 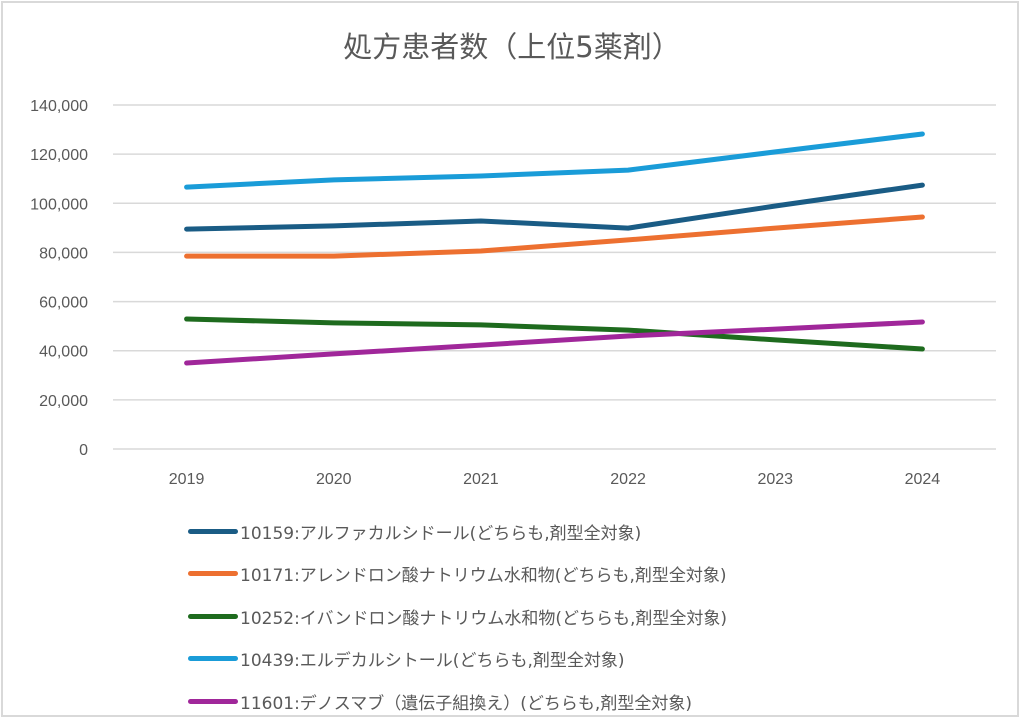 What do you see at coordinates (63, 401) in the screenshot?
I see `y-tick-label: 20,000` at bounding box center [63, 401].